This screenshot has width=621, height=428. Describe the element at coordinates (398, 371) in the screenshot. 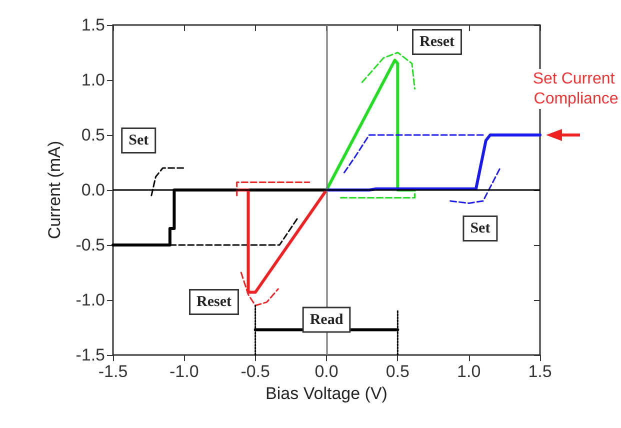

I see `x-tick-label: 0.5` at that location.